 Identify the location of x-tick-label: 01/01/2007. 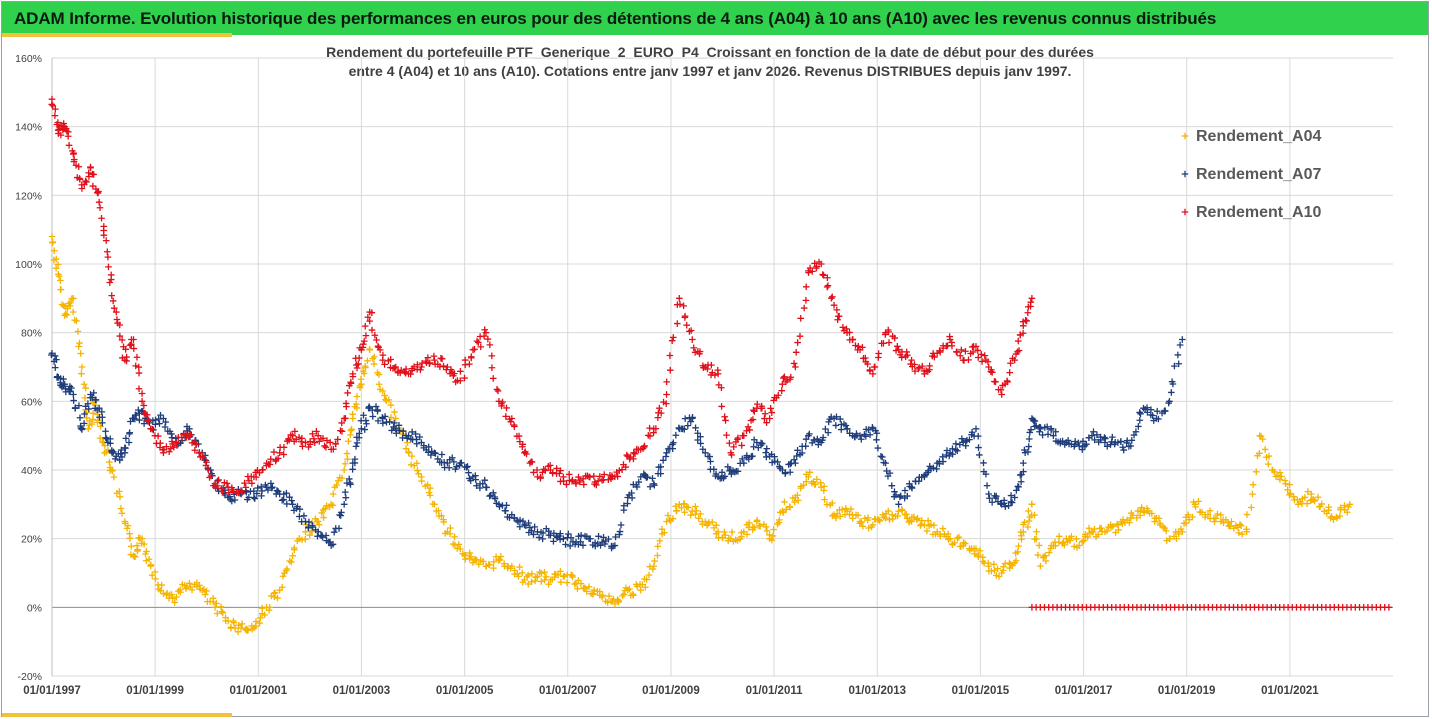
(568, 691).